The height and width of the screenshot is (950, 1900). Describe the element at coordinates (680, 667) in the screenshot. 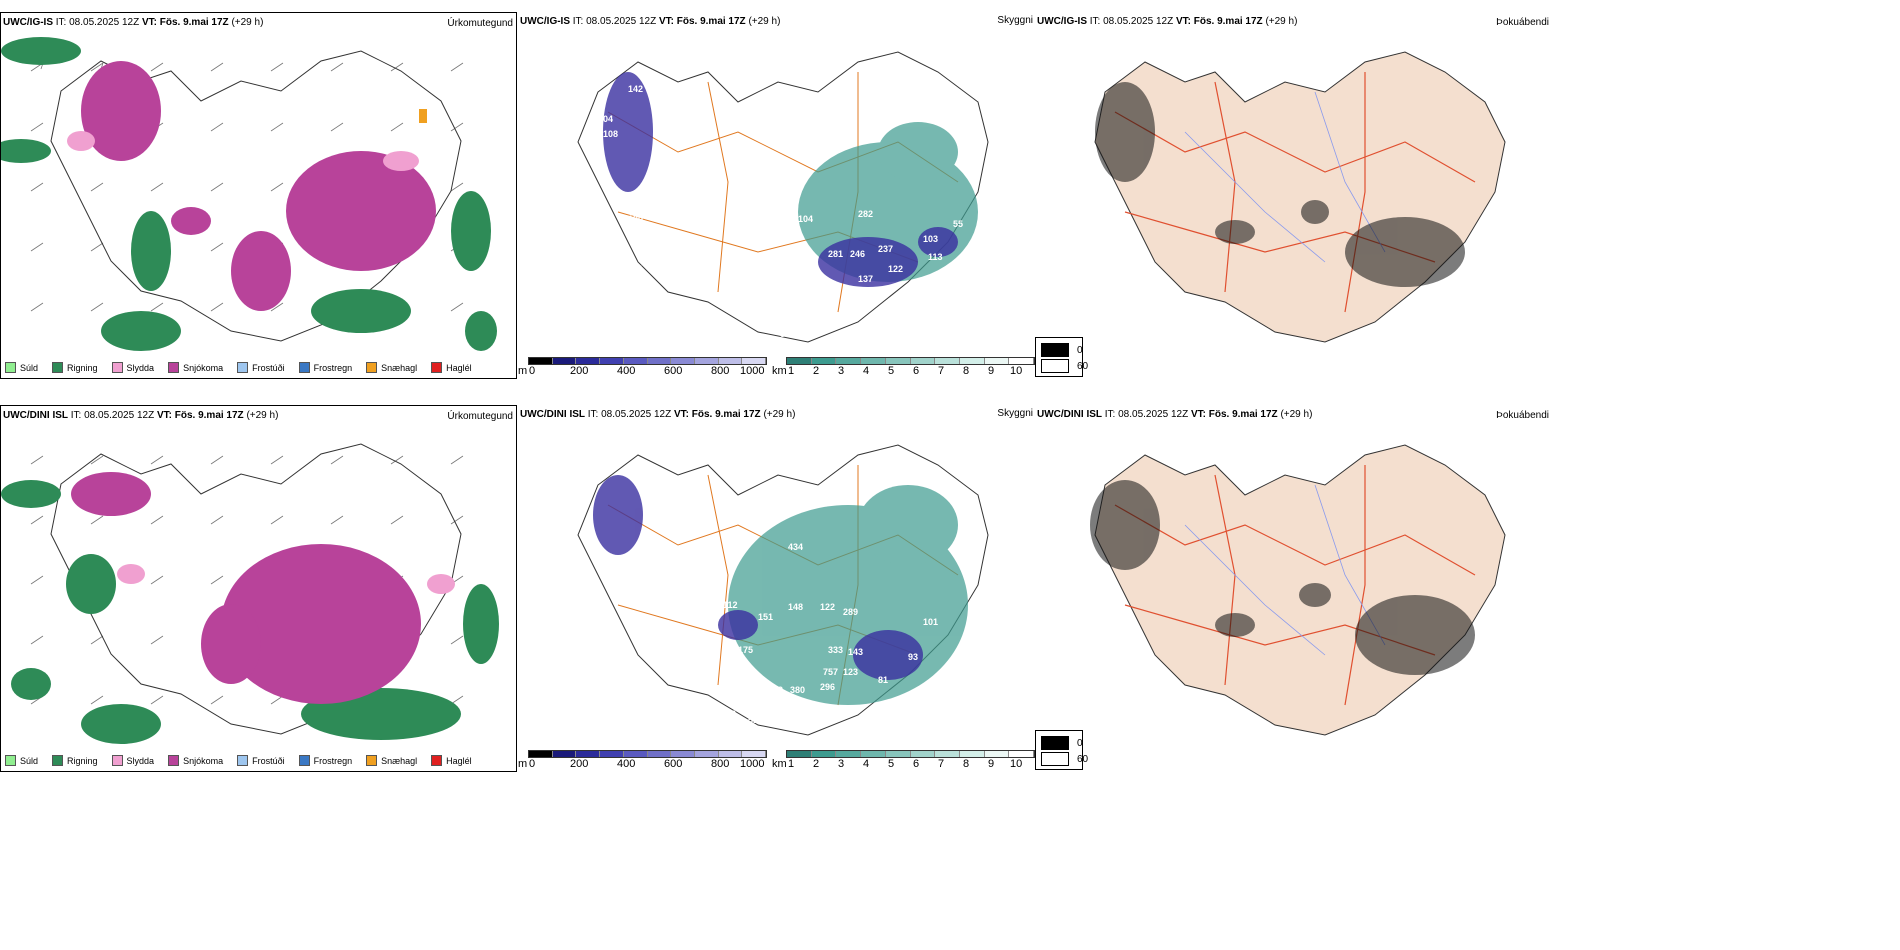

I see `cloud-base-label: 173` at that location.